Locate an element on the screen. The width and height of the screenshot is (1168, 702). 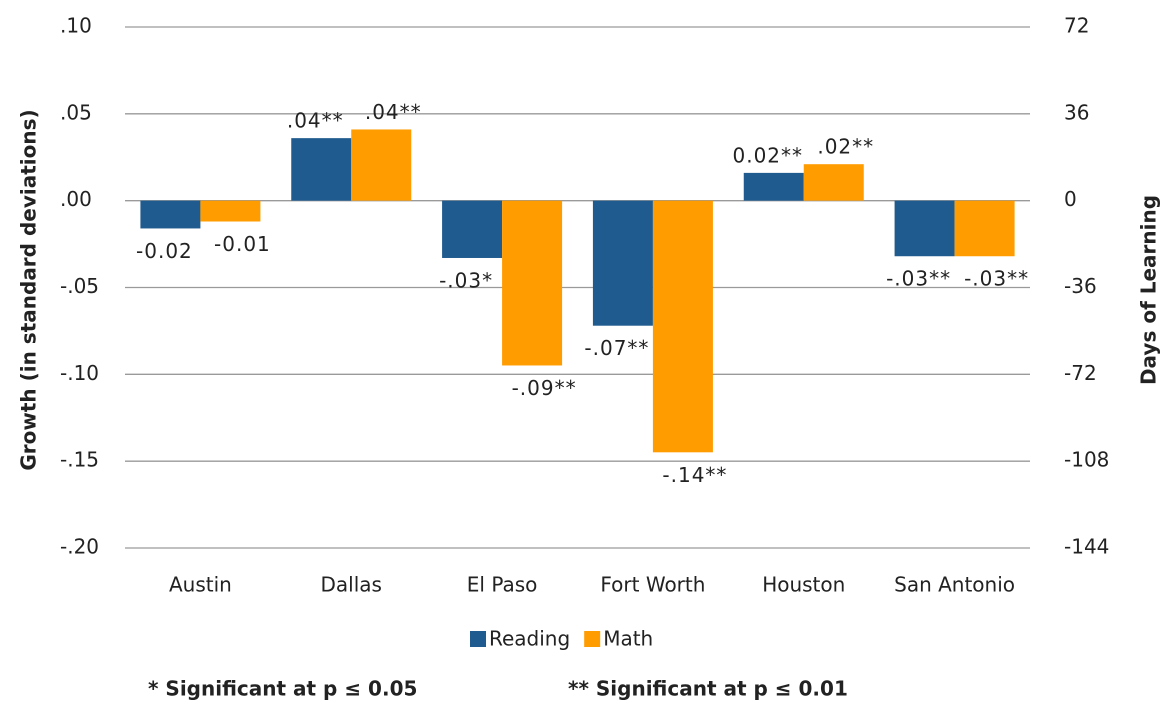
footnote: * Significant at p ≤ 0.05 is located at coordinates (282, 689).